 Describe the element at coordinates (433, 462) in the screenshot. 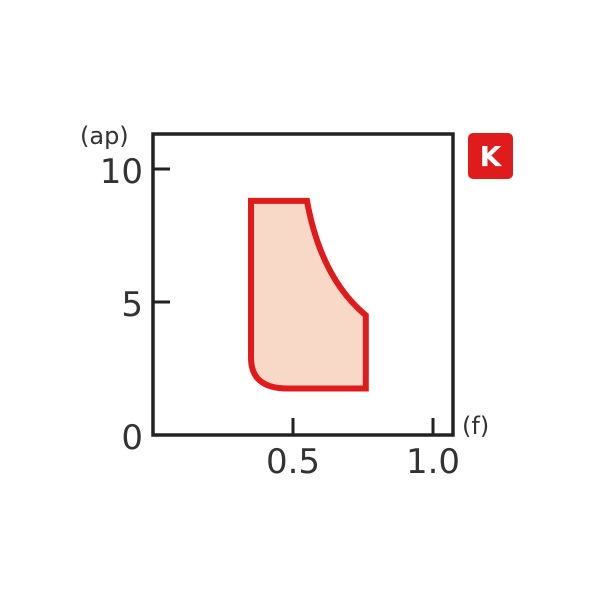

I see `x-tick-label: 1.0` at that location.